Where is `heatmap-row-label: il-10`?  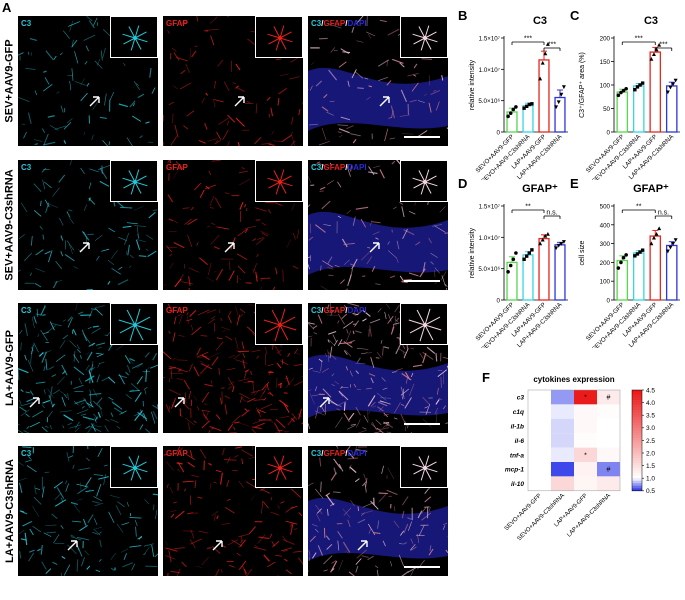 heatmap-row-label: il-10 is located at coordinates (517, 484).